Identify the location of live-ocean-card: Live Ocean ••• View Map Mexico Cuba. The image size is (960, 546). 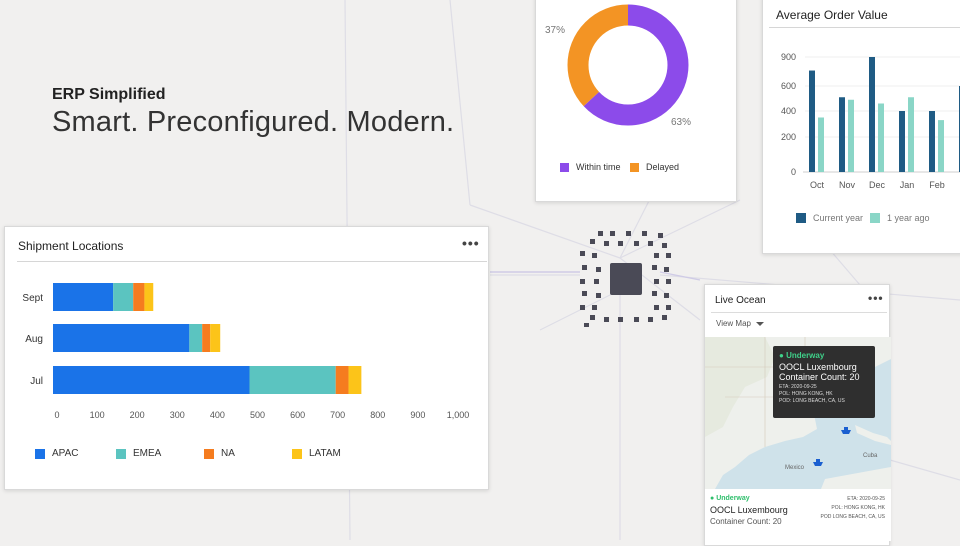
(797, 415).